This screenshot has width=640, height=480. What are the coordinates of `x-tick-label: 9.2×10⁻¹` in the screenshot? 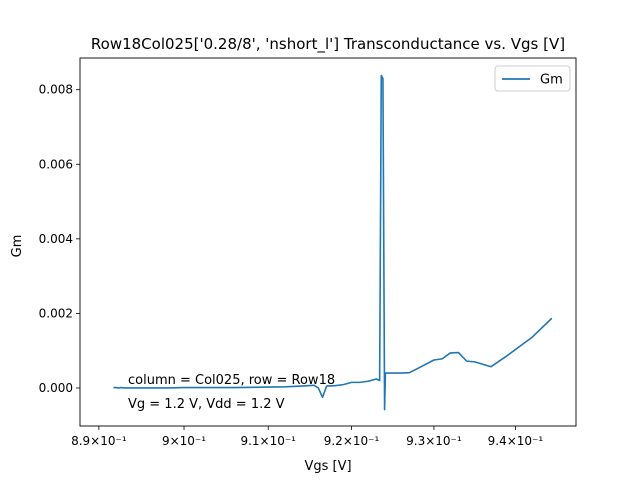 It's located at (352, 441).